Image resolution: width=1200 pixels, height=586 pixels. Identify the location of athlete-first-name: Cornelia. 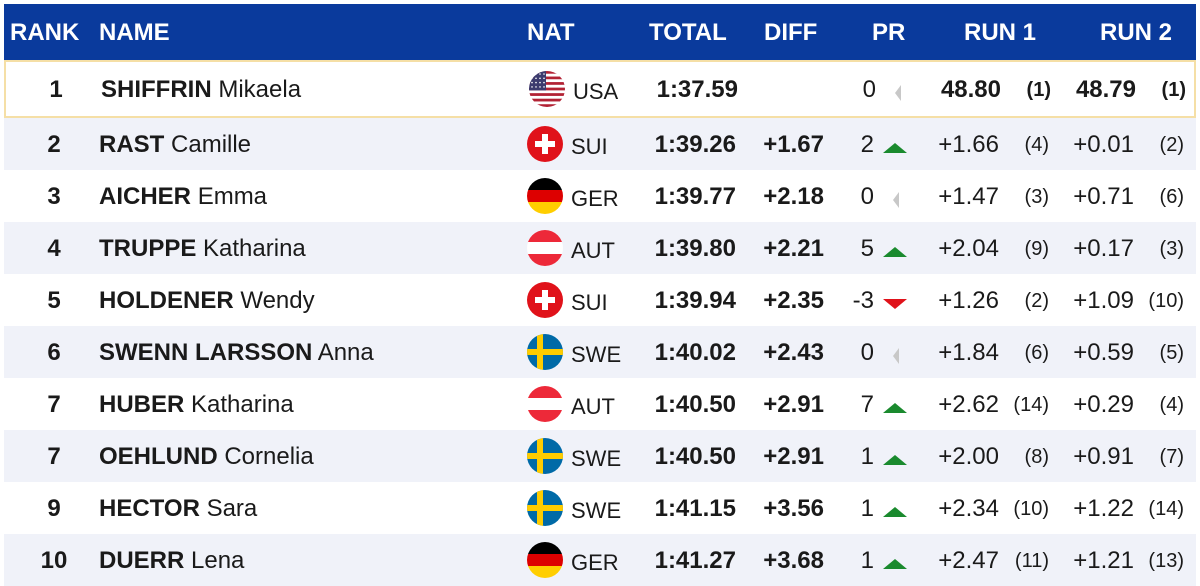
(269, 456).